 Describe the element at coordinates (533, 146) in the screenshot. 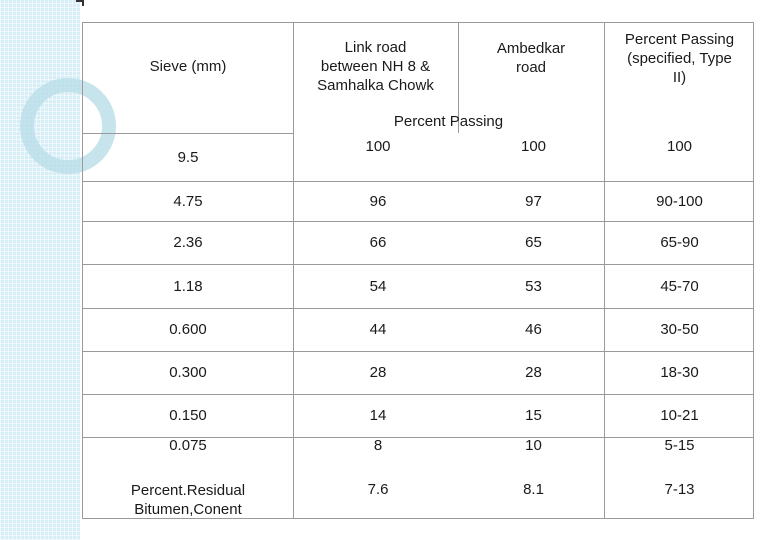

I see `cell-ambedkar: 100` at that location.